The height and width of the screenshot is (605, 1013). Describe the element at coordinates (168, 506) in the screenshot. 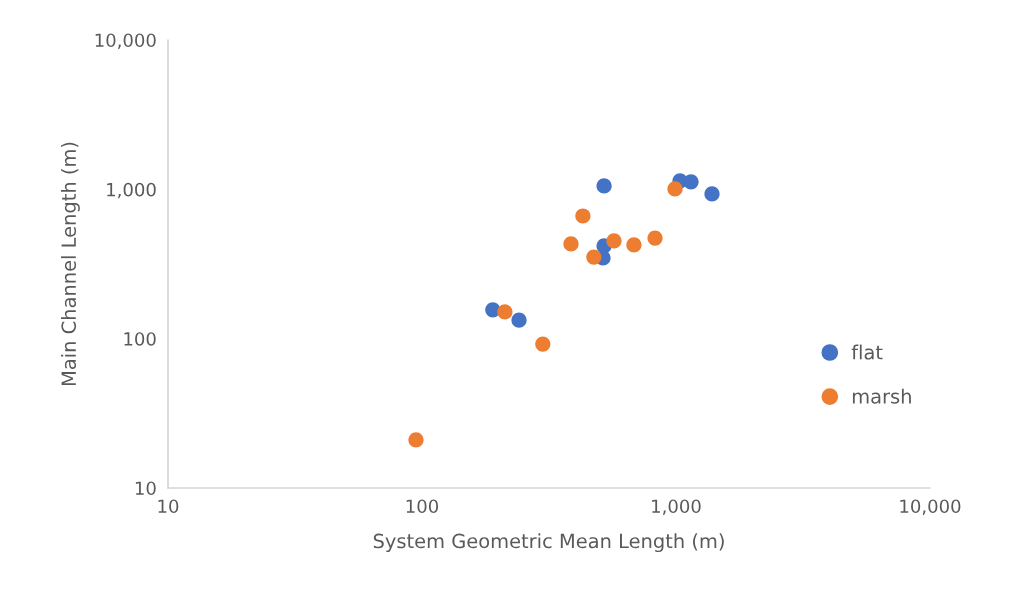

I see `x-tick-label: 10` at that location.